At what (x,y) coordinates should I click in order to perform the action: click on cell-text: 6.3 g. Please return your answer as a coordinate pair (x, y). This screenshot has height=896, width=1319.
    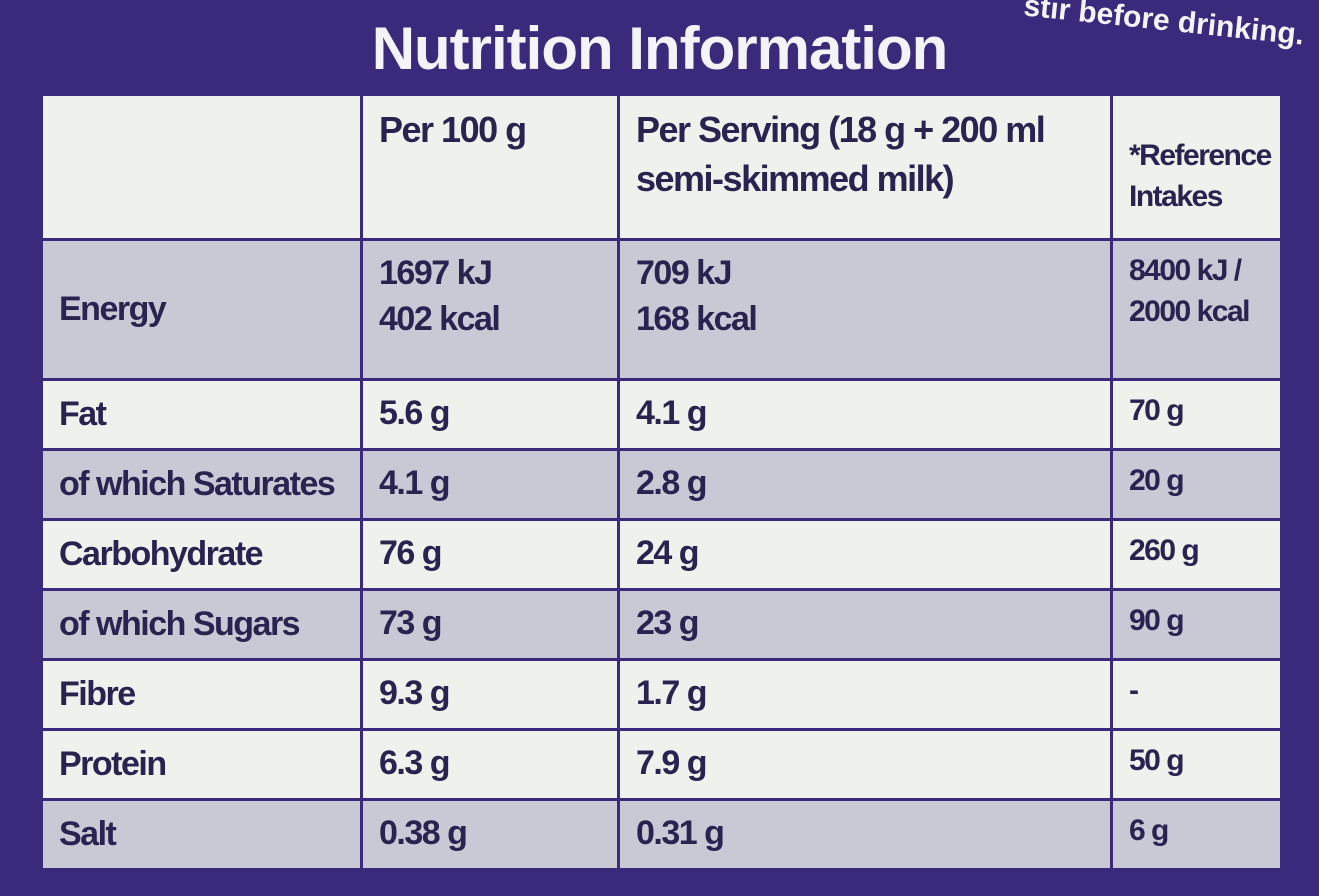
    Looking at the image, I should click on (414, 763).